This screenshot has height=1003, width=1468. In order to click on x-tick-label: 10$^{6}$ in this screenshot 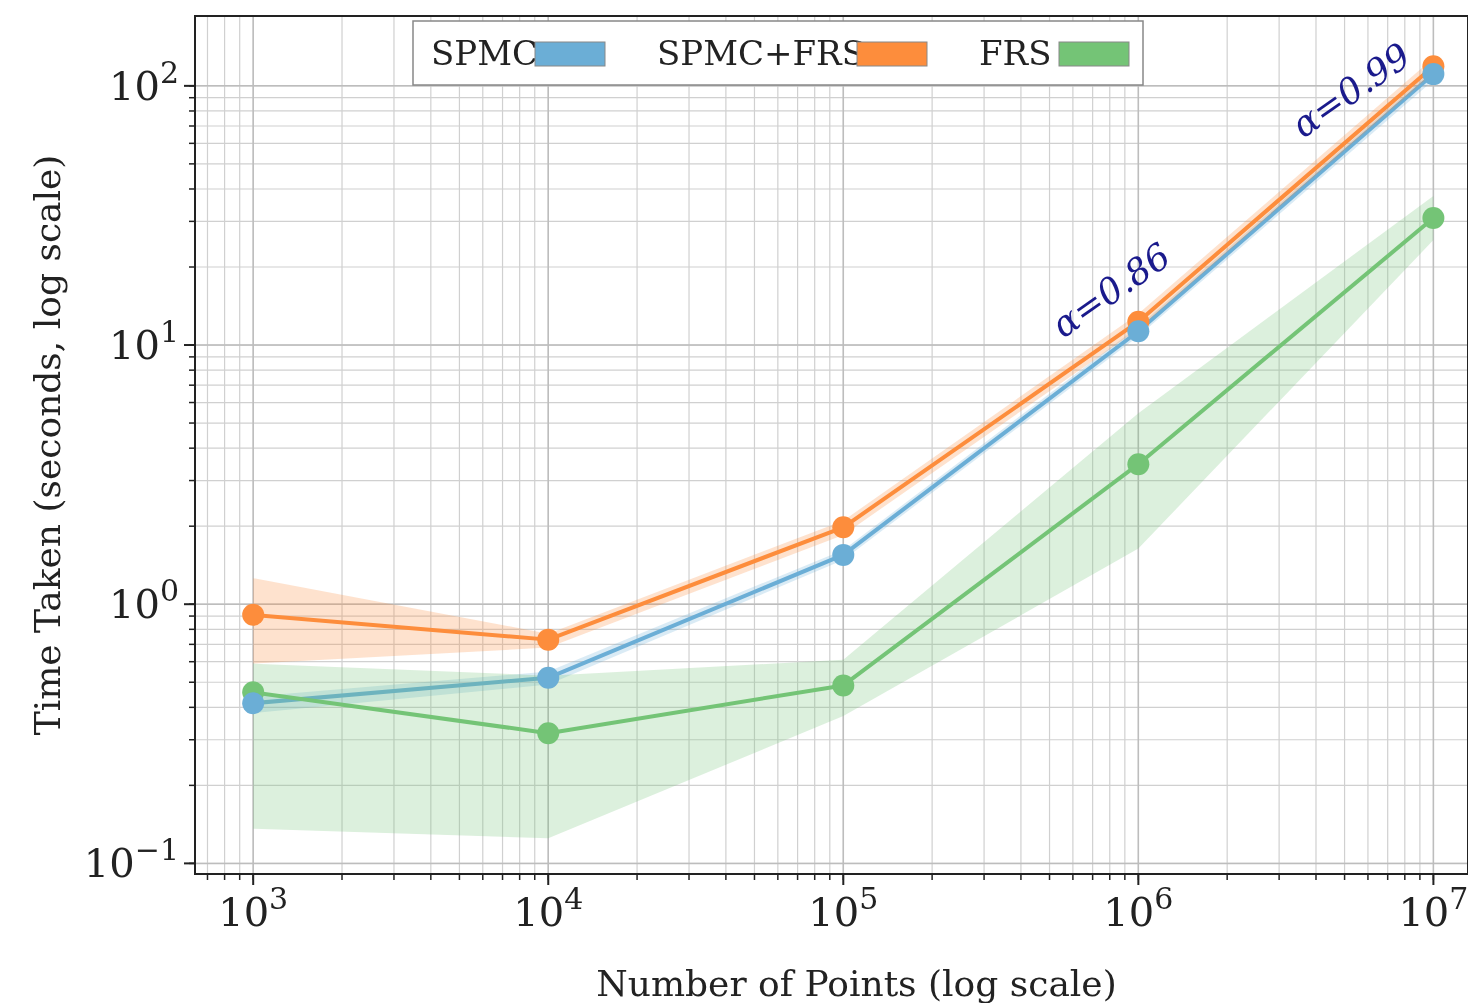, I will do `click(1138, 907)`.